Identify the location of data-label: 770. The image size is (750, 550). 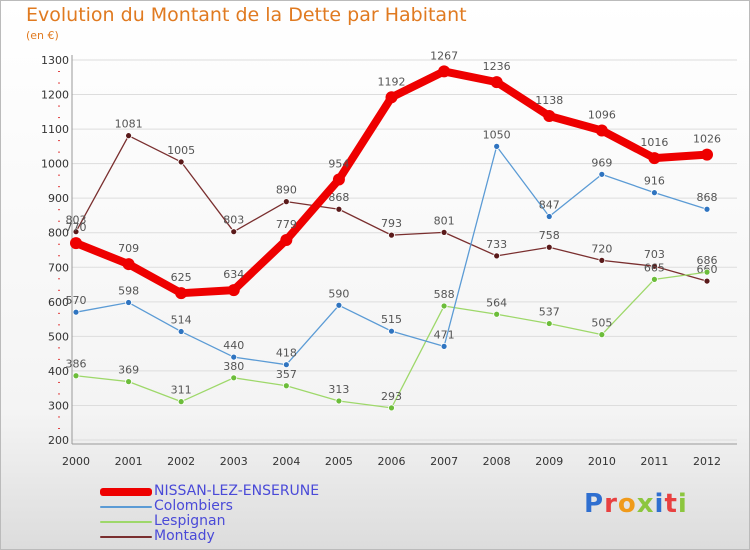
(76, 227).